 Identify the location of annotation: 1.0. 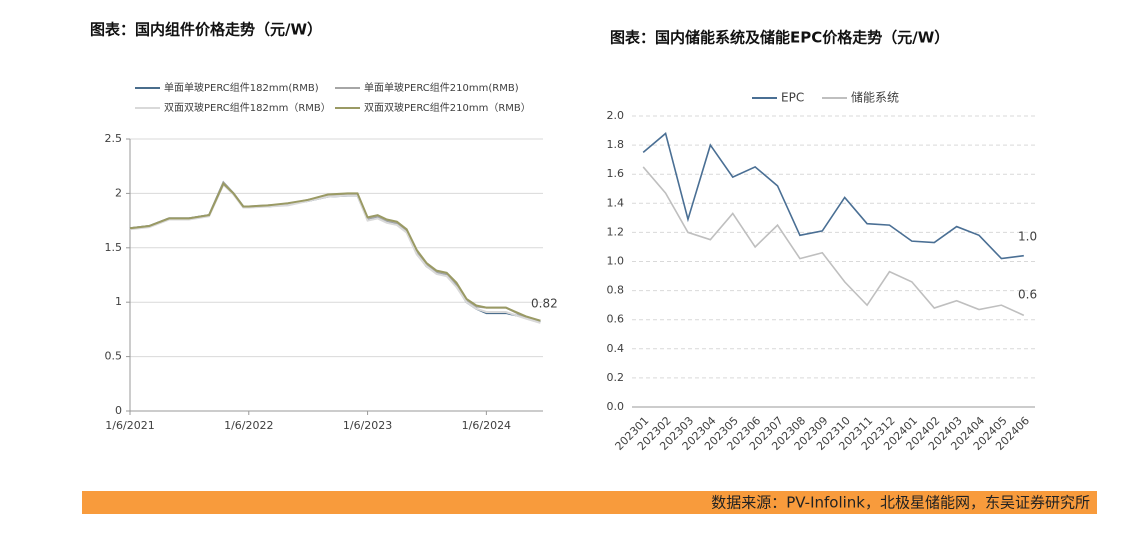
(1027, 237).